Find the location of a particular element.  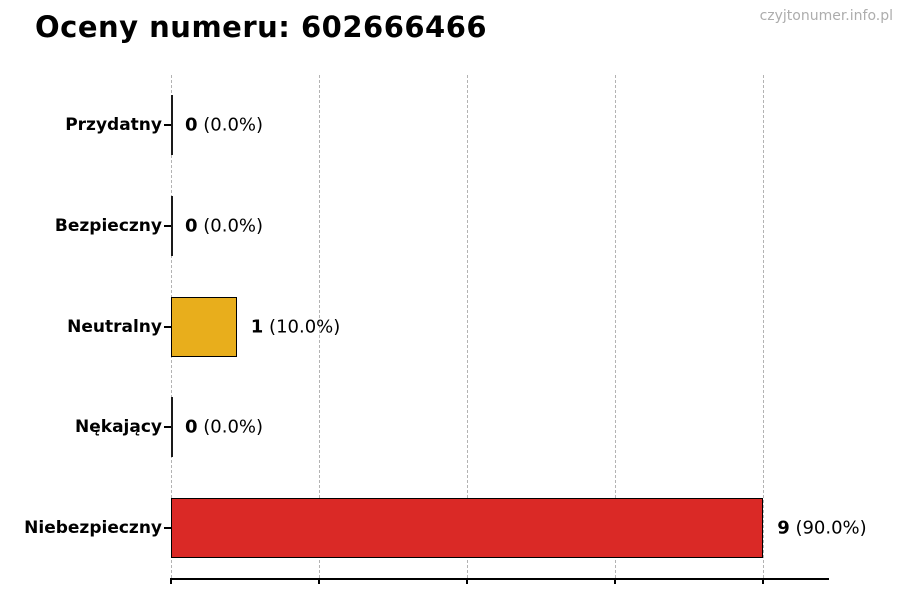

value-count: 9 is located at coordinates (783, 528).